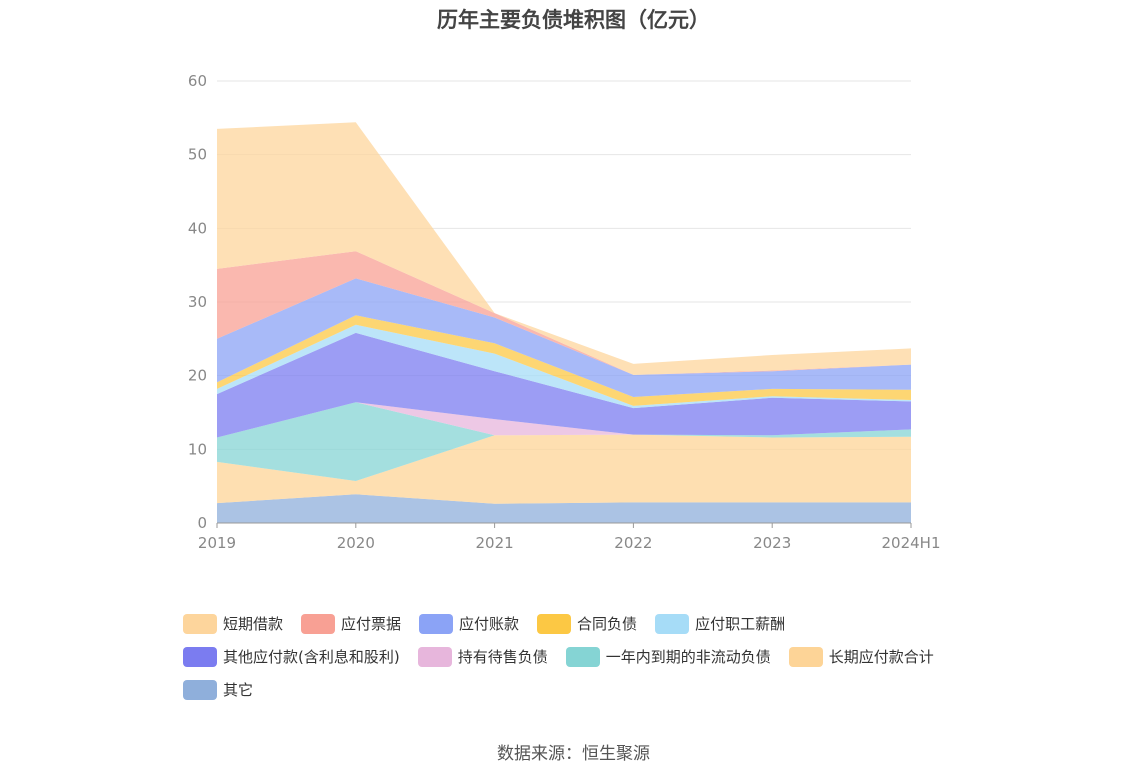 The height and width of the screenshot is (776, 1147). Describe the element at coordinates (489, 624) in the screenshot. I see `legend-label: 应付账款` at that location.